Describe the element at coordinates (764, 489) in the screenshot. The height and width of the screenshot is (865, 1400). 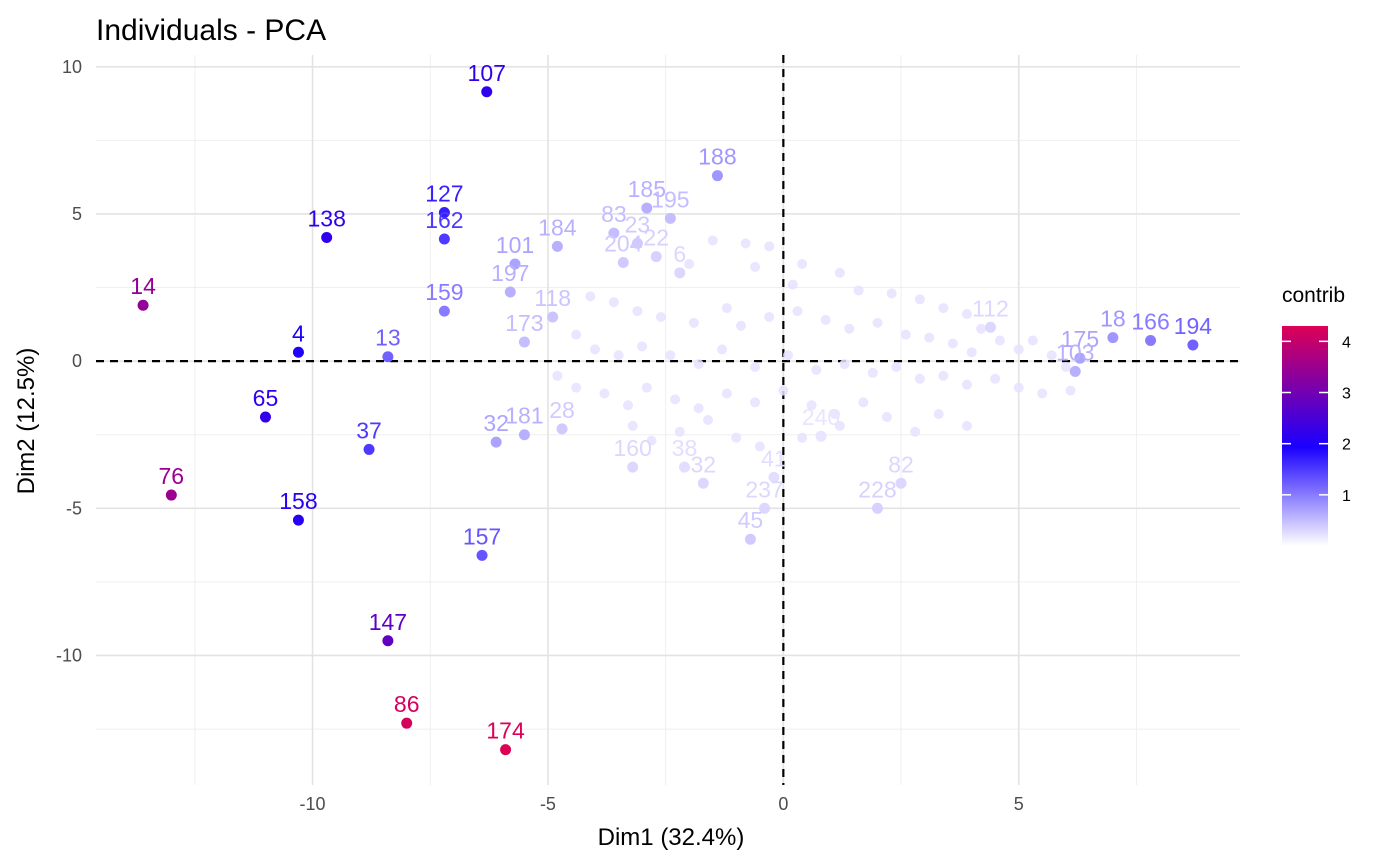
I see `point-label: 237` at that location.